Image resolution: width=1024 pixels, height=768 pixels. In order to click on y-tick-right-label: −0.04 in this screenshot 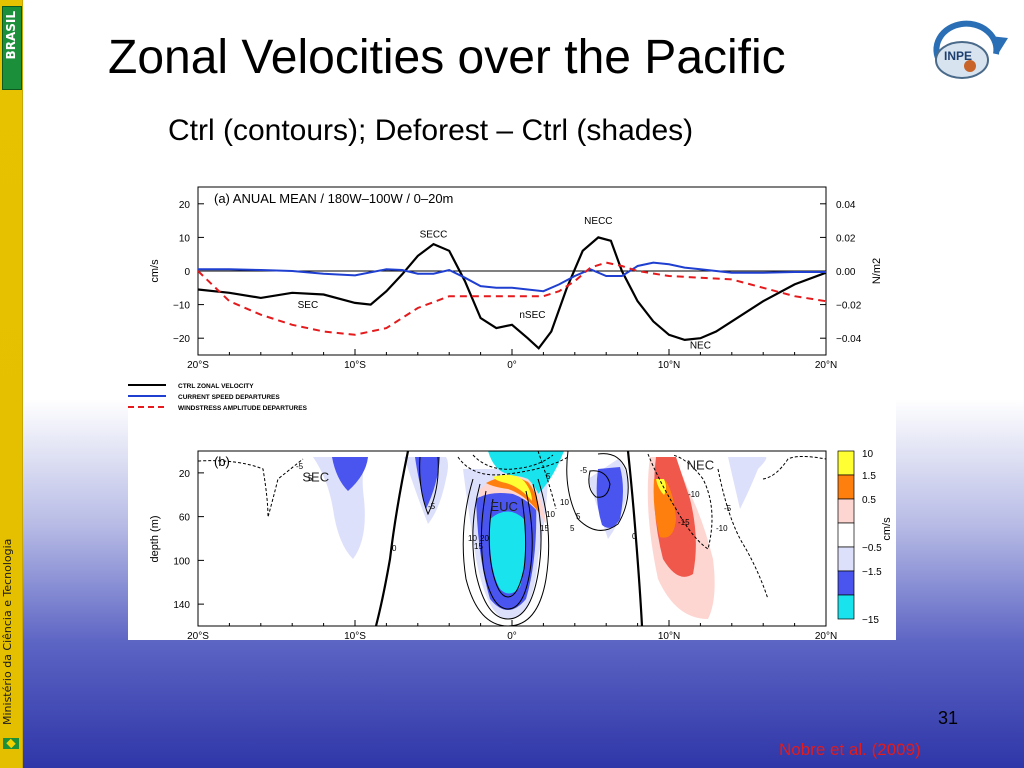, I will do `click(849, 339)`.